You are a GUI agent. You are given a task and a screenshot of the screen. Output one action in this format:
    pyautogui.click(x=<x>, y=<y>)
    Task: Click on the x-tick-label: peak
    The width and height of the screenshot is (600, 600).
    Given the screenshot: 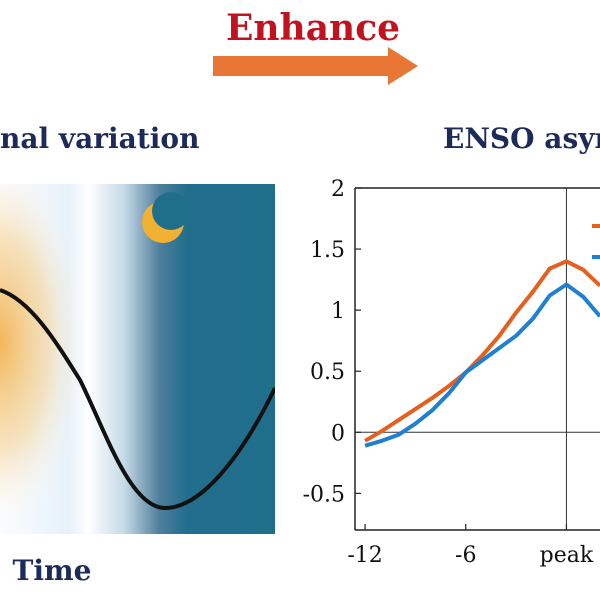 What is the action you would take?
    pyautogui.click(x=567, y=555)
    